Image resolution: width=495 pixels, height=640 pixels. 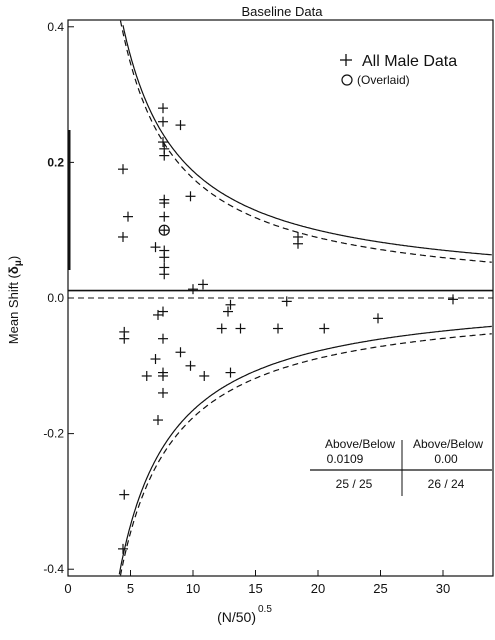 What do you see at coordinates (13, 258) in the screenshot?
I see `y-axis-label-suffix: )` at bounding box center [13, 258].